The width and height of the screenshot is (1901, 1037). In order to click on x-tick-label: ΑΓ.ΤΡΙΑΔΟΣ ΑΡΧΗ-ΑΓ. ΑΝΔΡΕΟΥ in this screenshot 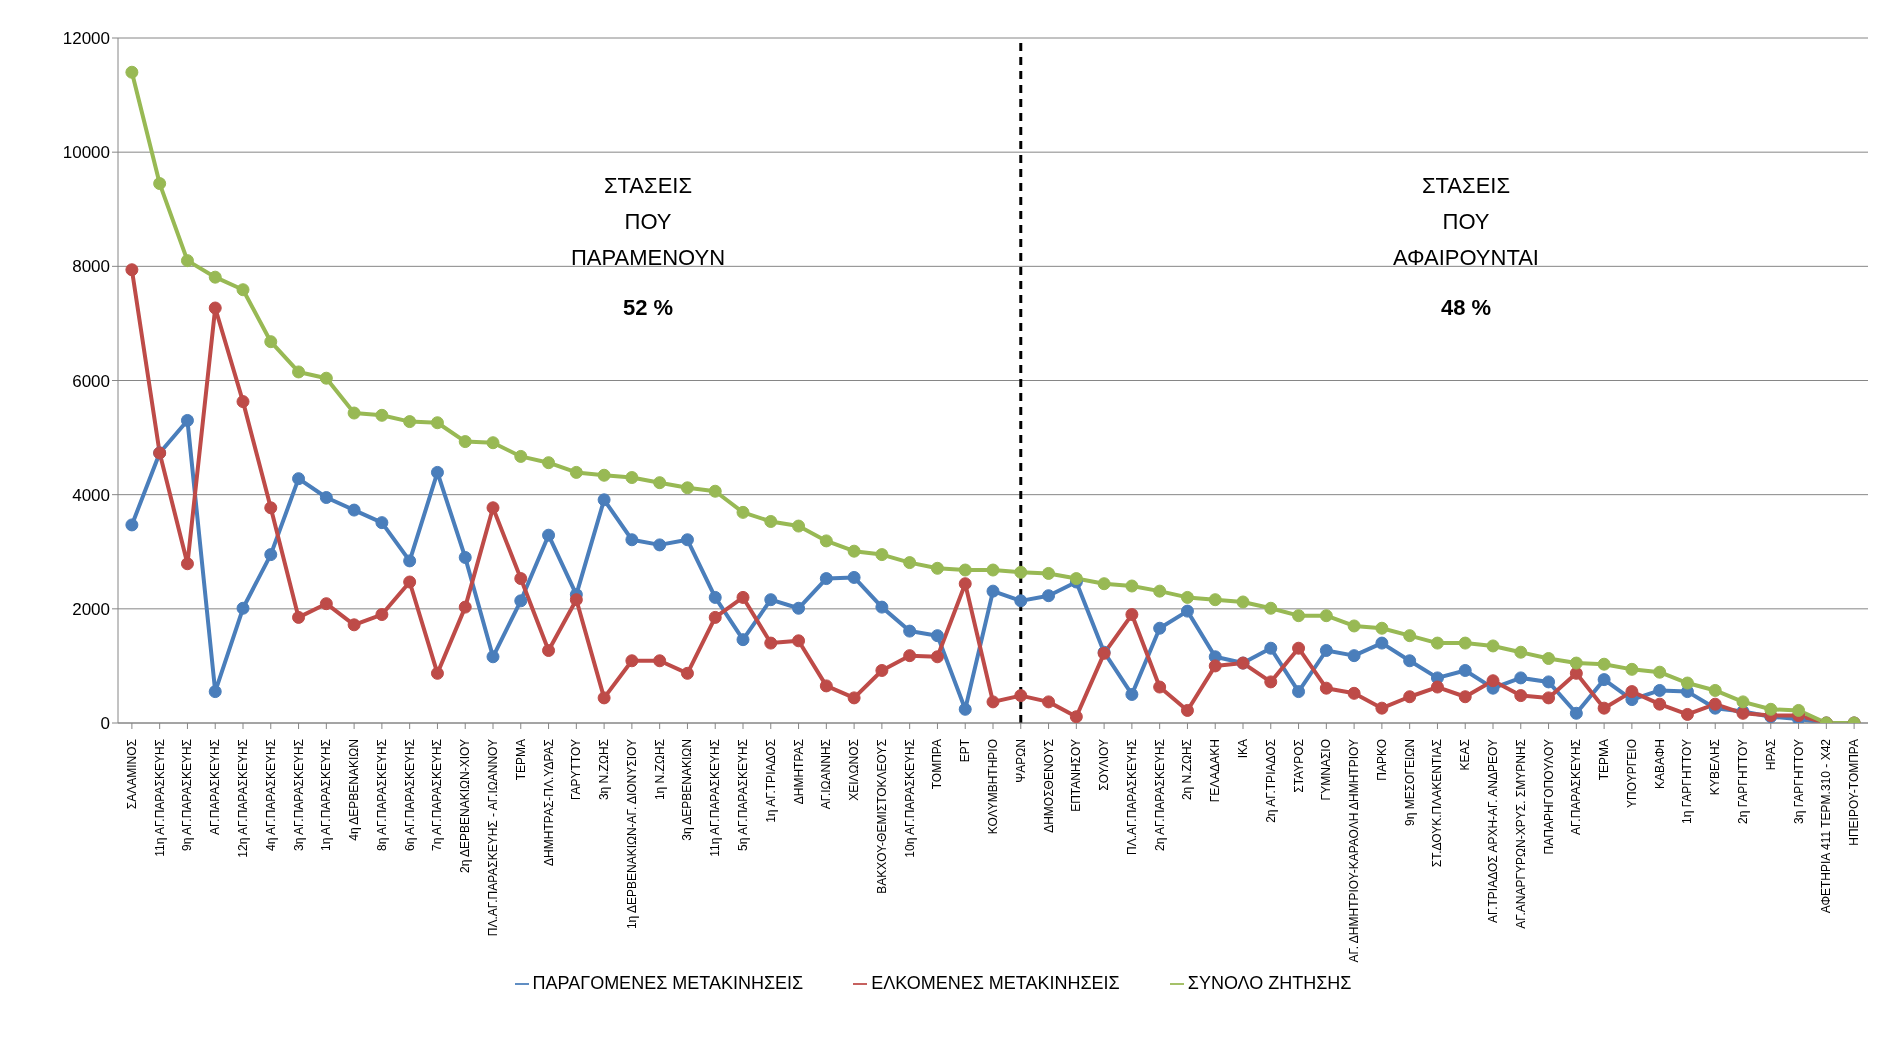, I will do `click(1493, 831)`.